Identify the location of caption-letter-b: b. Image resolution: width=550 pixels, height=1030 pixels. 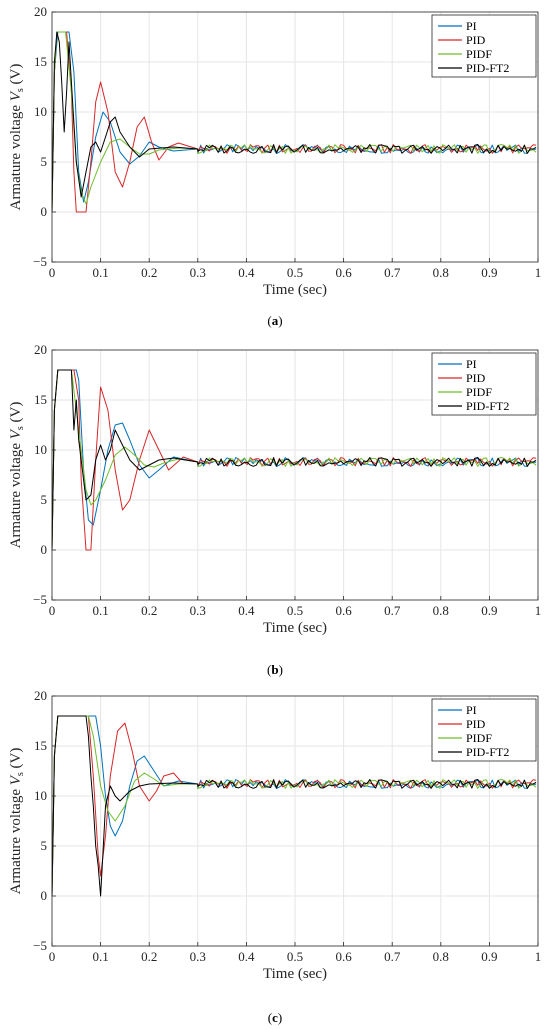
(275, 669).